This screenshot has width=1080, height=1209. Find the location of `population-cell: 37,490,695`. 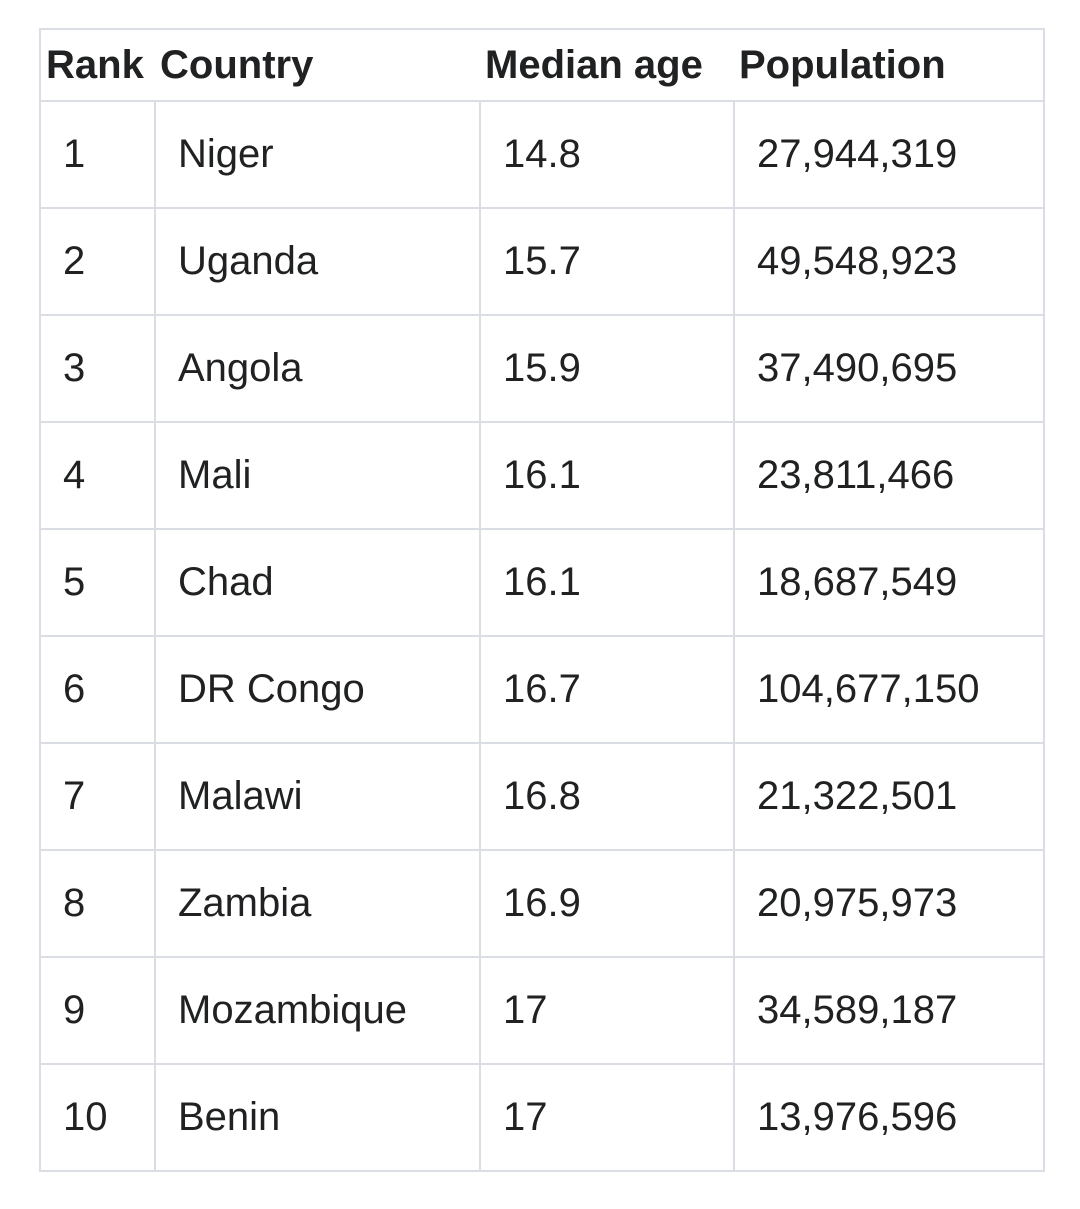

population-cell: 37,490,695 is located at coordinates (889, 368).